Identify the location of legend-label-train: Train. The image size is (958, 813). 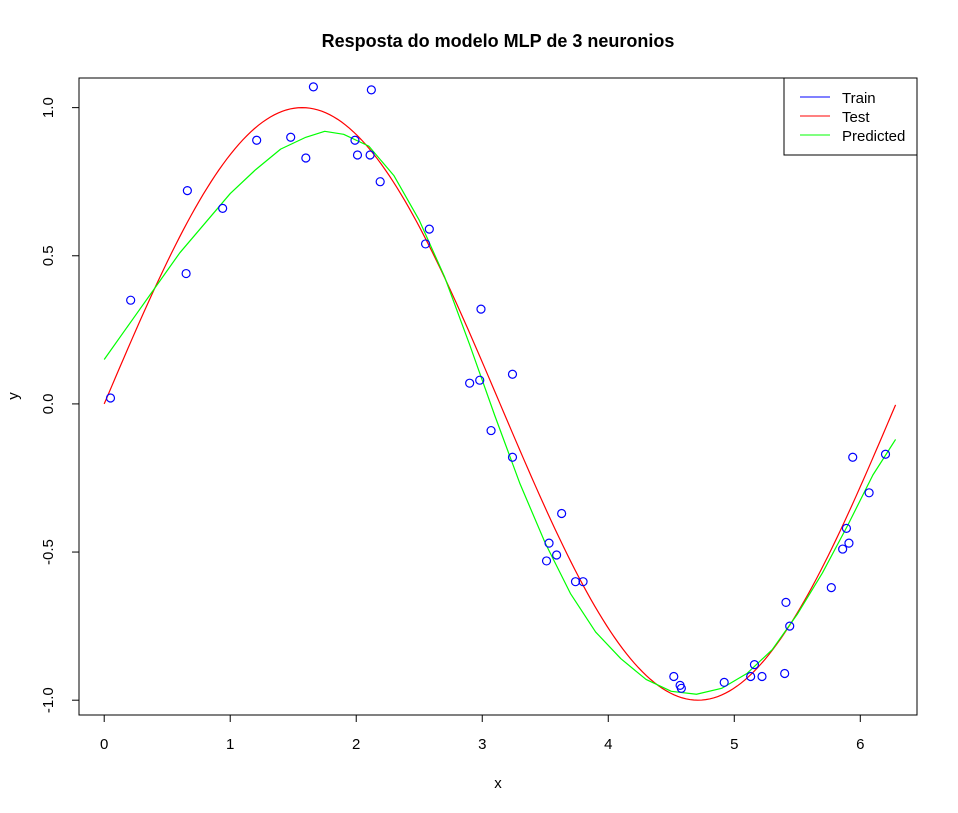
(859, 98).